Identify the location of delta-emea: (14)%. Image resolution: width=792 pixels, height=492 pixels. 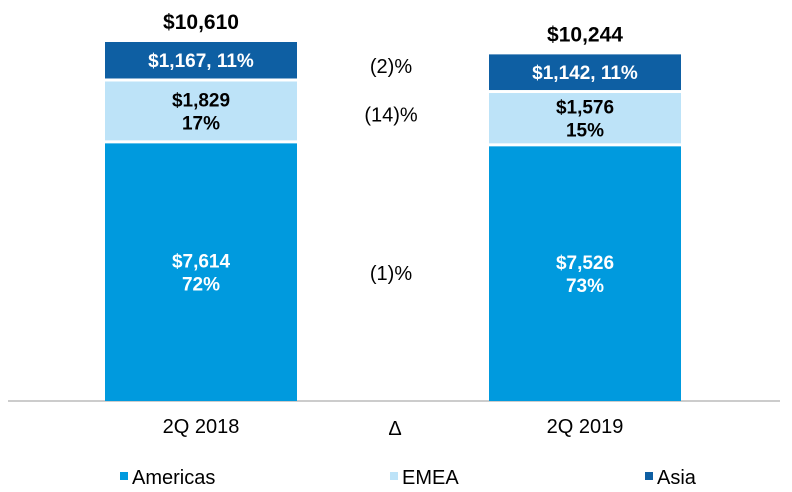
(391, 116).